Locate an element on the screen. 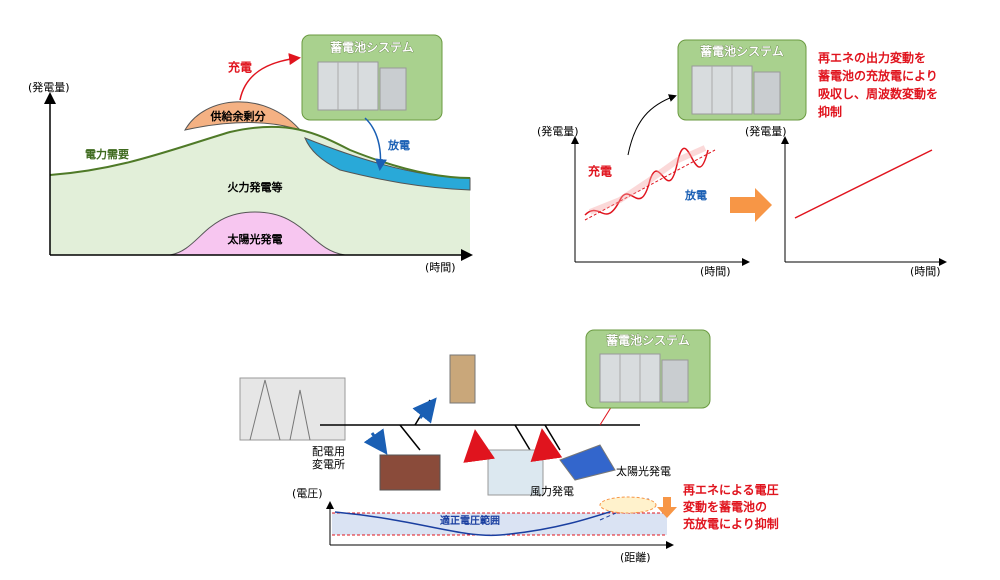 The height and width of the screenshot is (580, 1000). wind-label: 風力発電 is located at coordinates (552, 491).